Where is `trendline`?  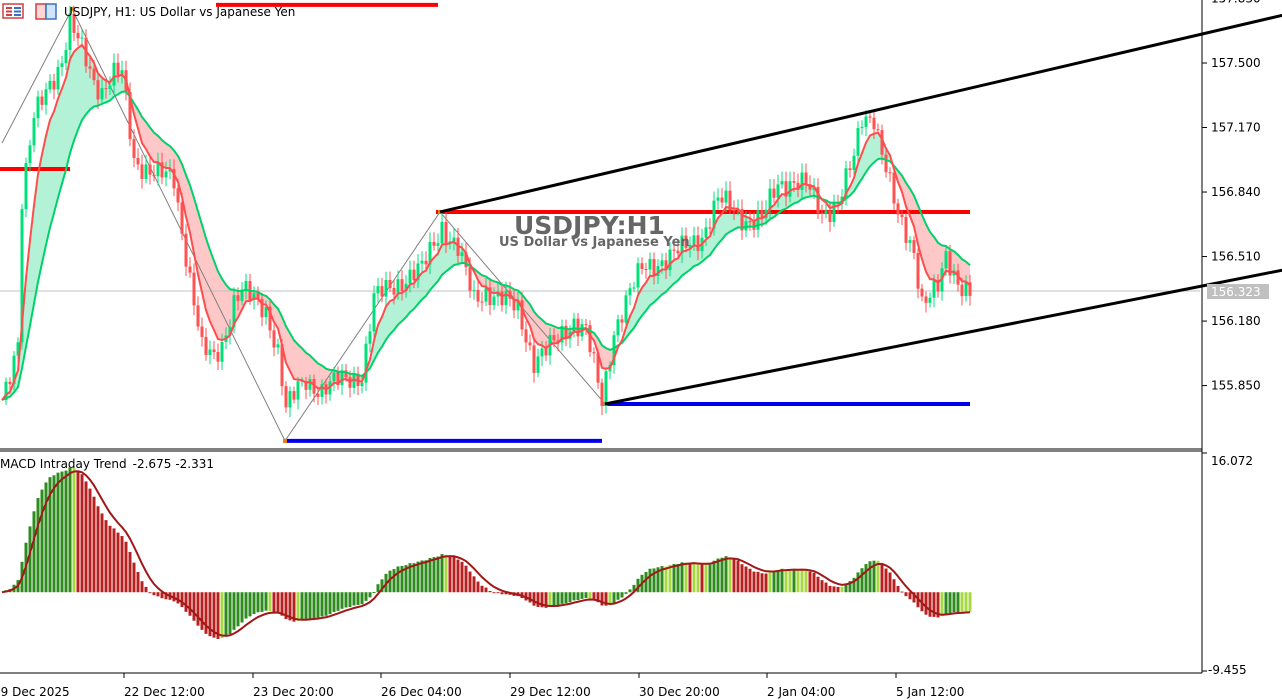 trendline is located at coordinates (943, 337).